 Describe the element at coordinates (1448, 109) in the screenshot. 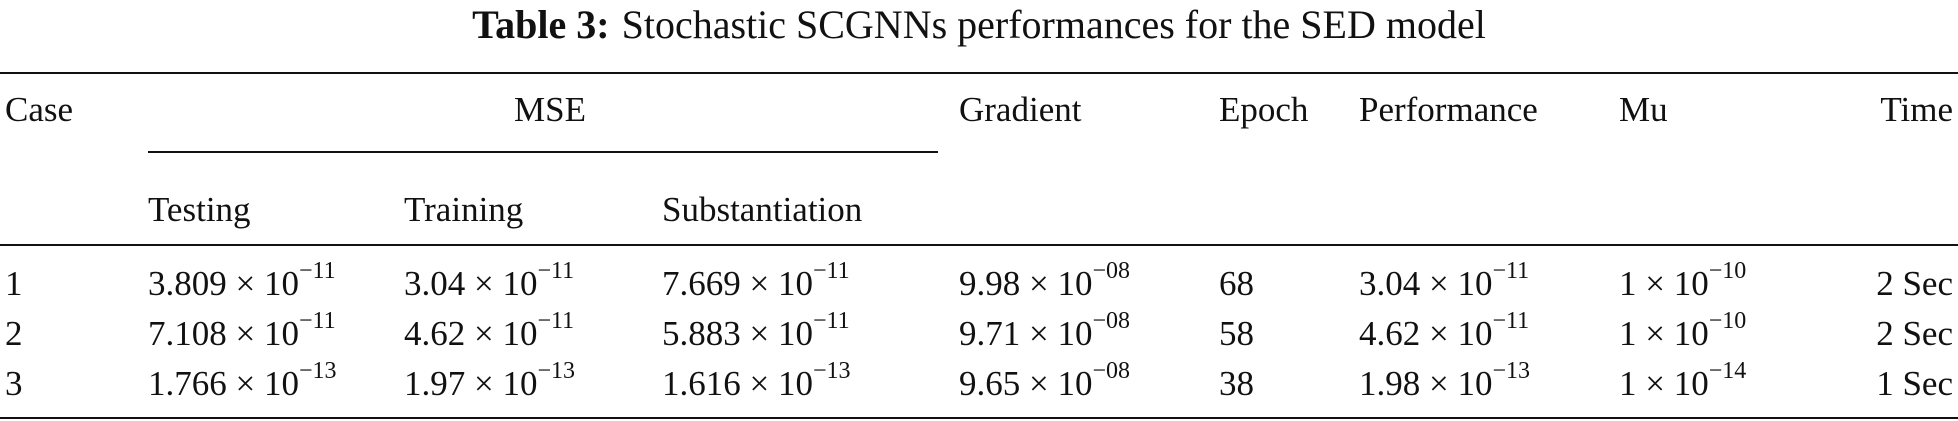

I see `header-cell: Performance` at that location.